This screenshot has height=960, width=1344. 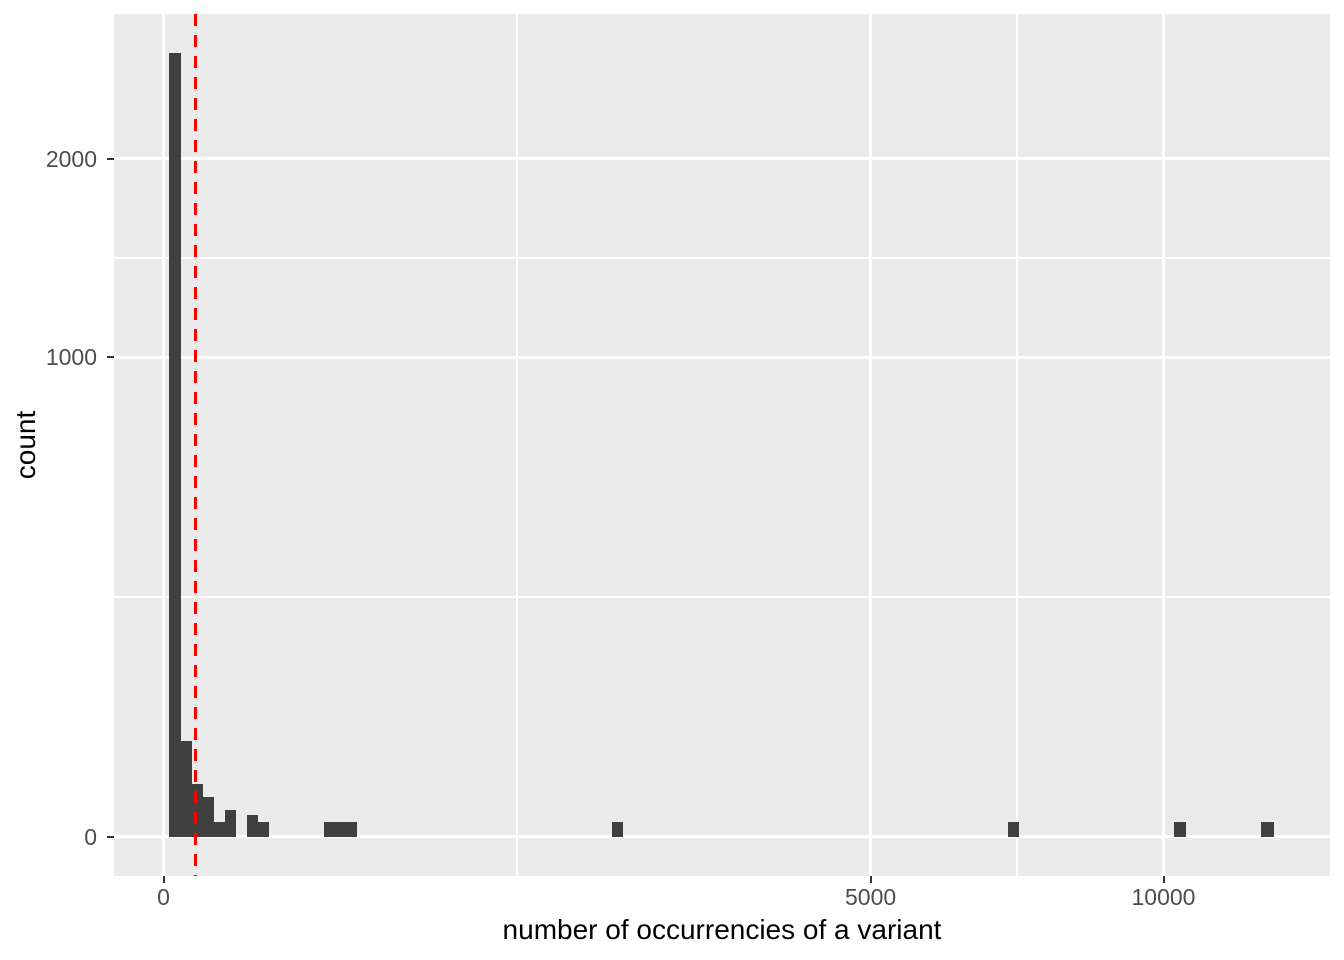 What do you see at coordinates (71, 158) in the screenshot?
I see `y-axis-tick-label: 2000` at bounding box center [71, 158].